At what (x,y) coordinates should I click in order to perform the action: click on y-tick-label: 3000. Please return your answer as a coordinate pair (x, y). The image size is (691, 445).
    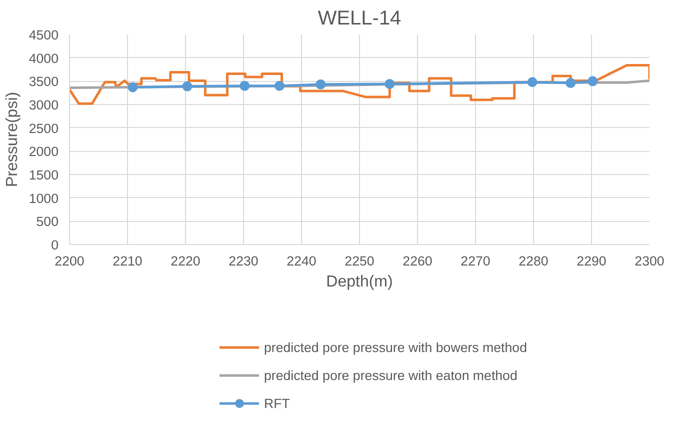
    Looking at the image, I should click on (43, 105).